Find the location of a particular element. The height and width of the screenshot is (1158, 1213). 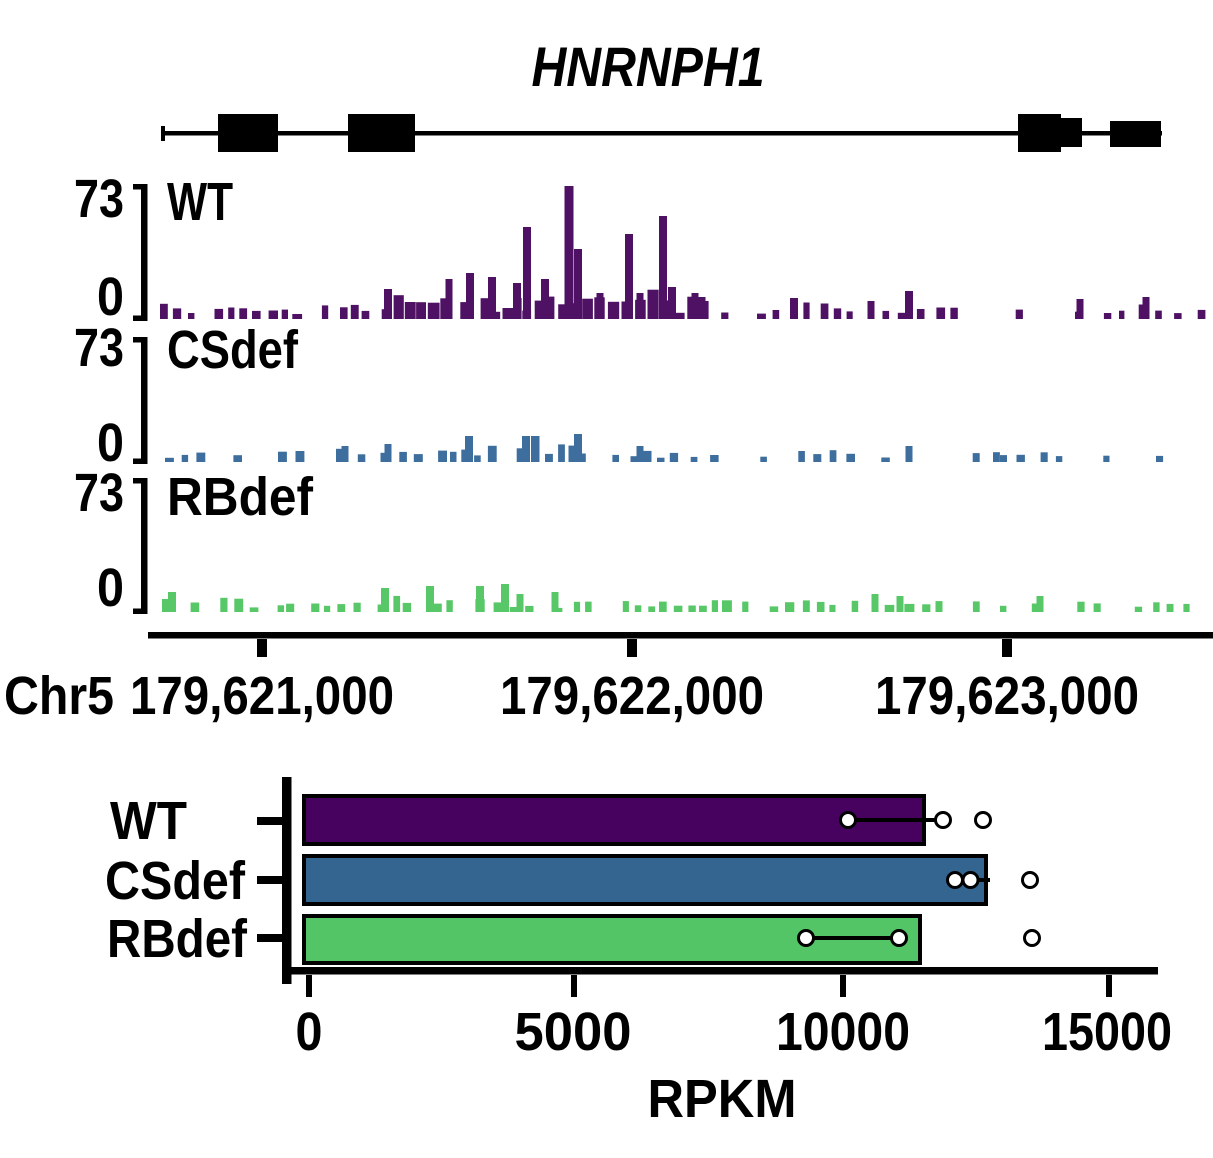

svg-text: 10000 is located at coordinates (843, 1032).